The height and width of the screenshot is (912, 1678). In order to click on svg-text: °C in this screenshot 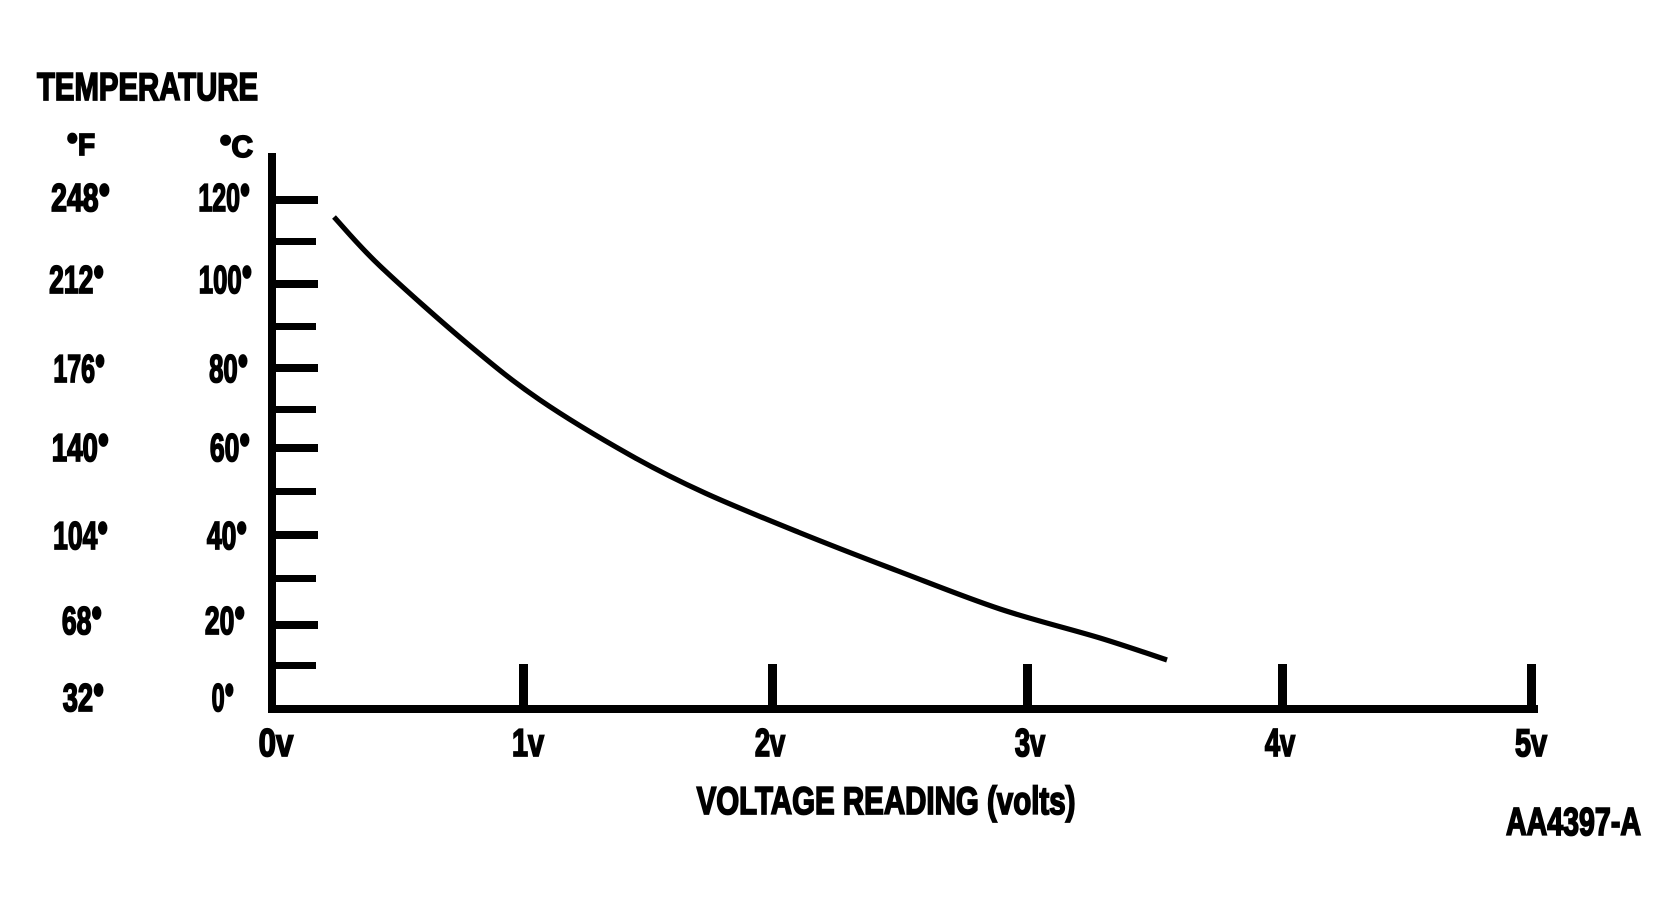, I will do `click(236, 146)`.